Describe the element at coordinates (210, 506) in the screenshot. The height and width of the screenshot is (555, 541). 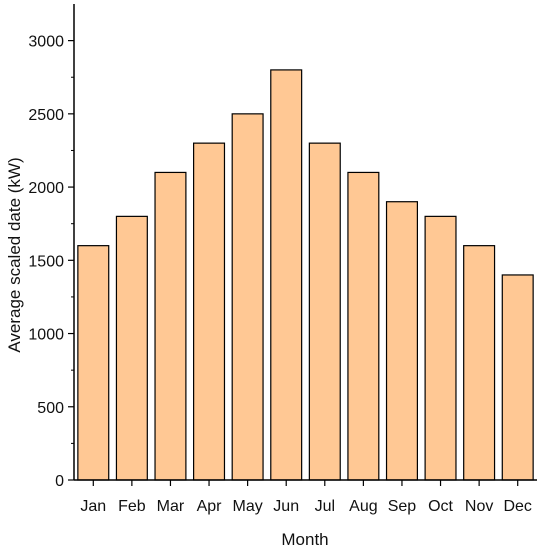
I see `x-tick-label: Apr` at that location.